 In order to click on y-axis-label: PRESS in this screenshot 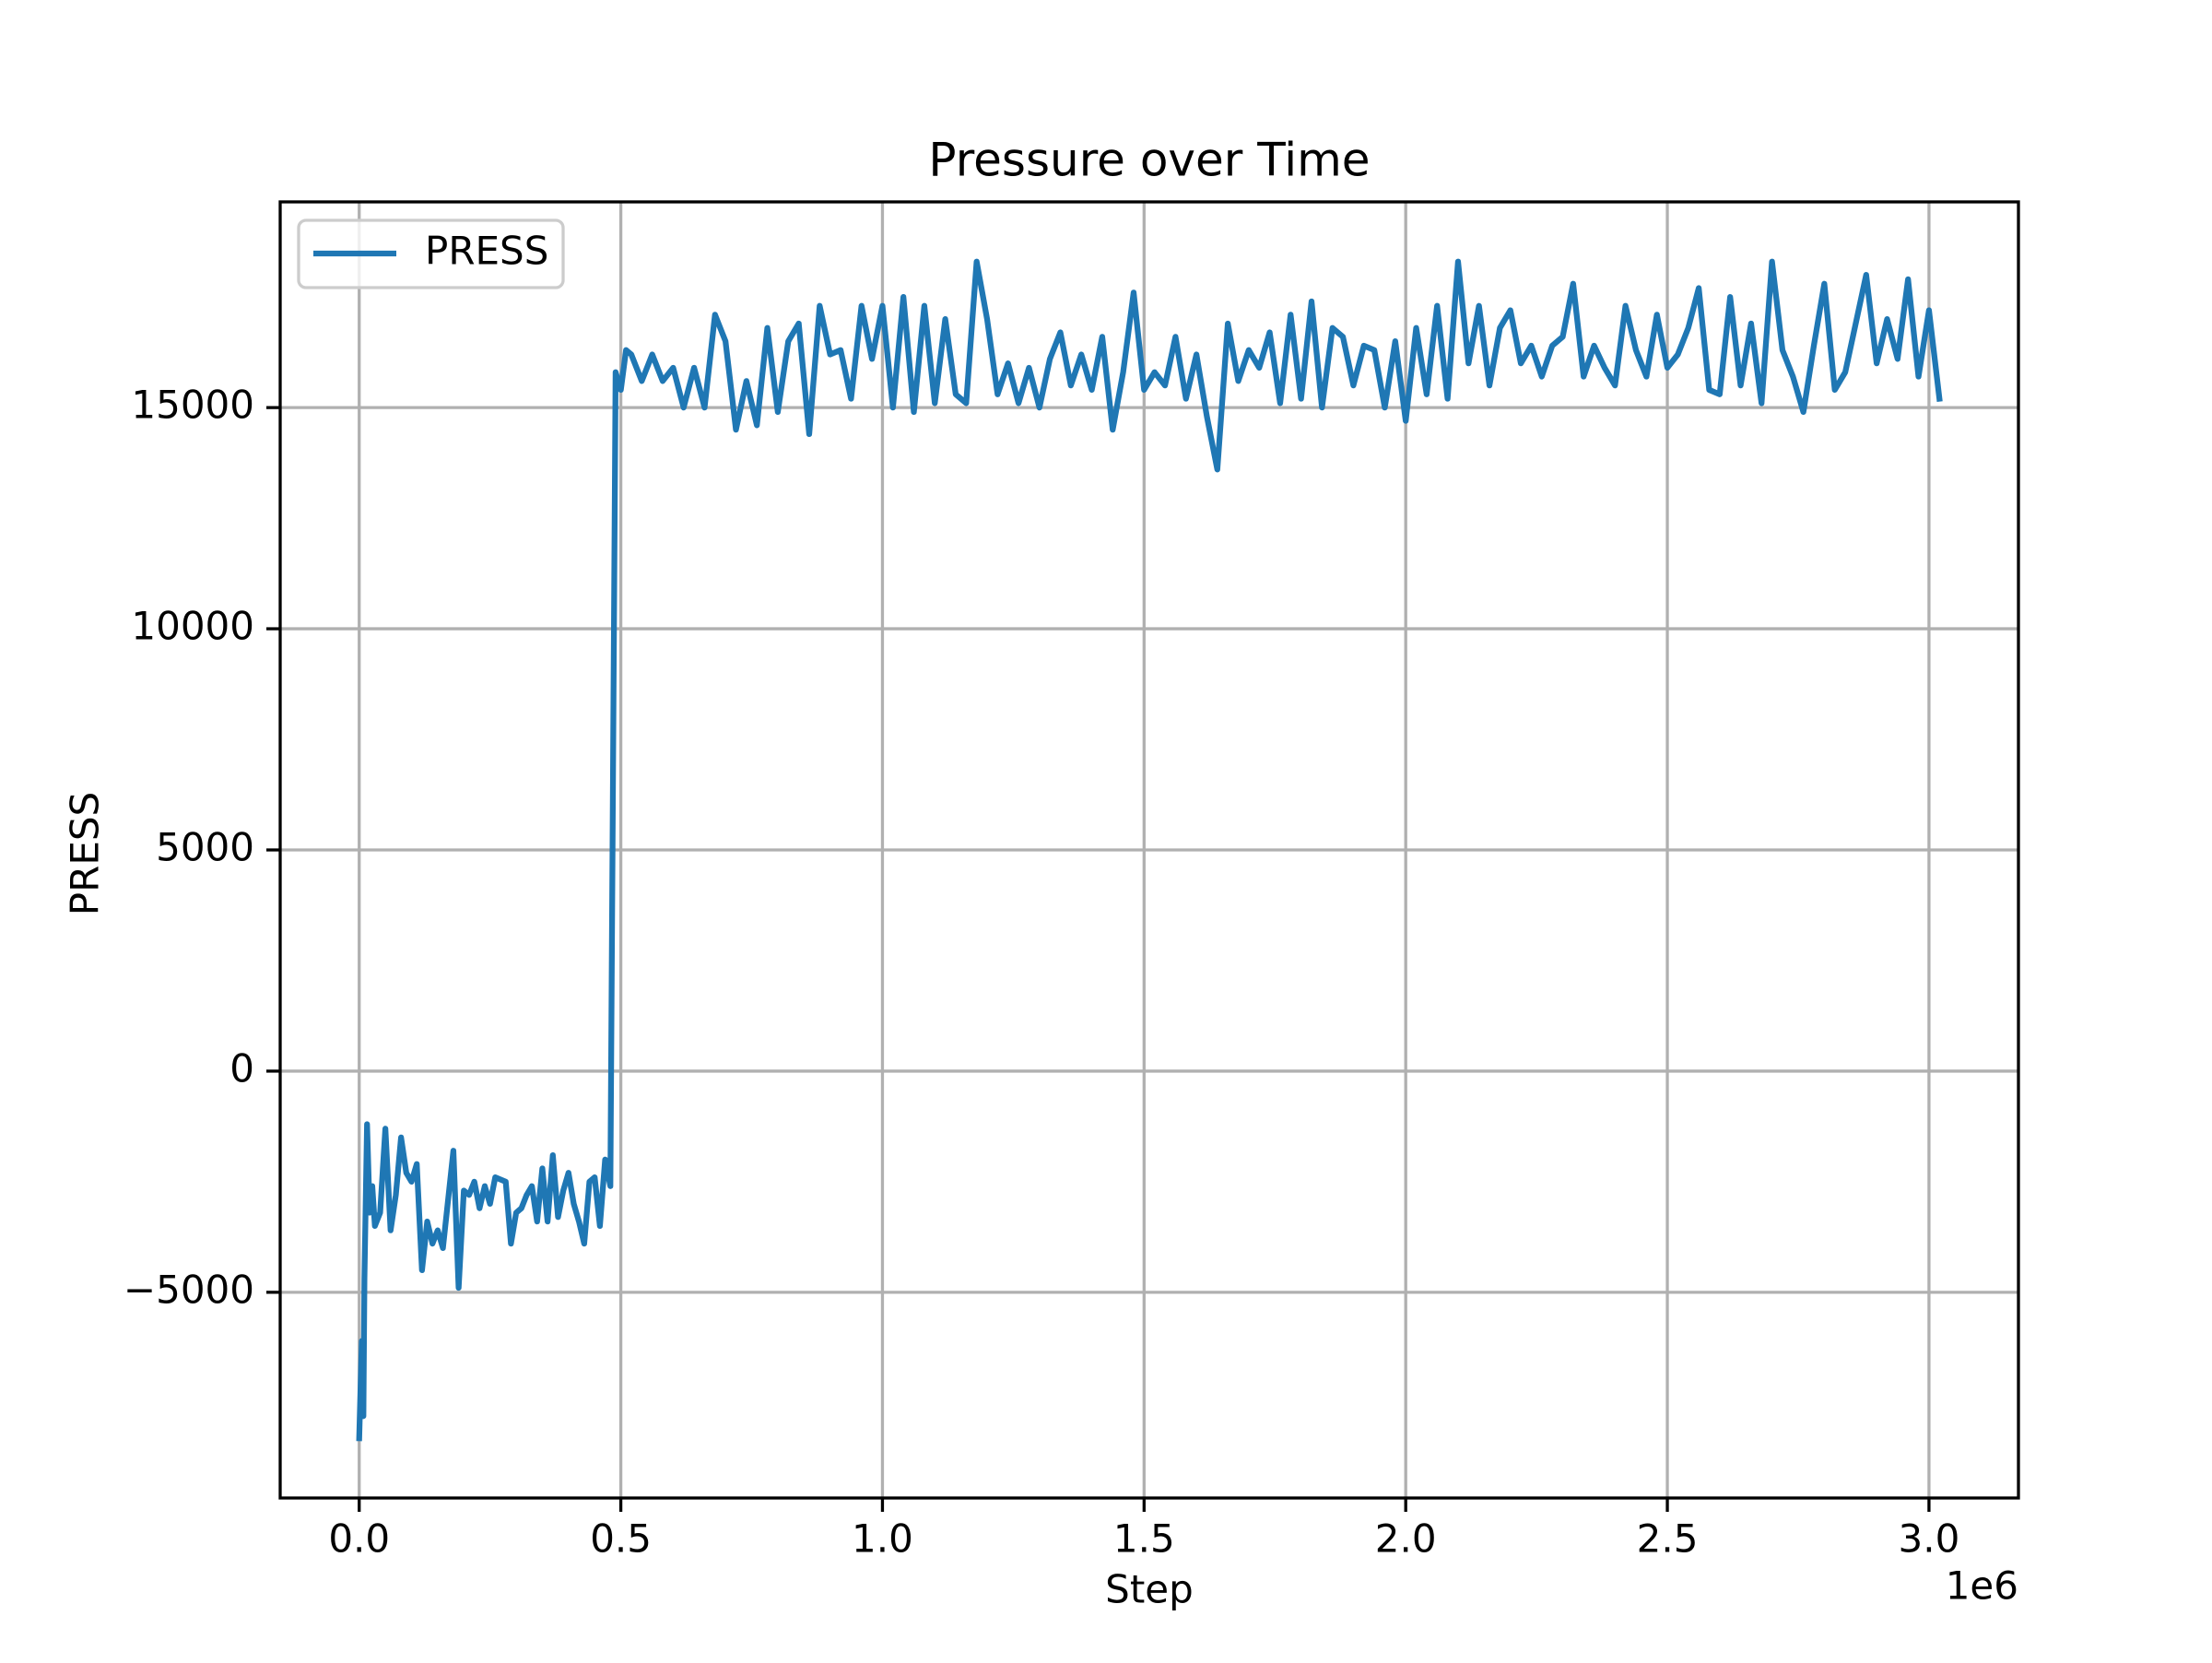, I will do `click(85, 853)`.